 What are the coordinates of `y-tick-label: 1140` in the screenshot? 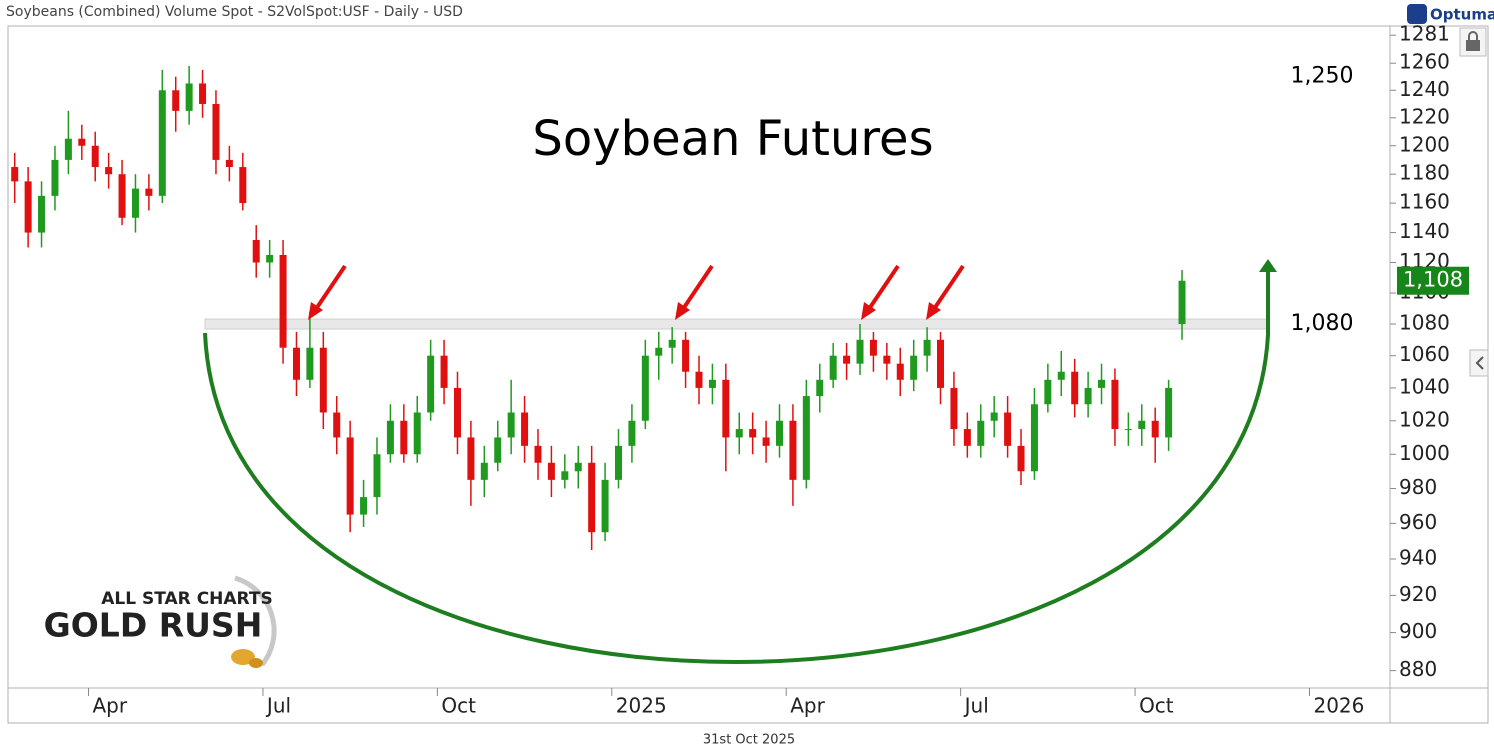 It's located at (1424, 231).